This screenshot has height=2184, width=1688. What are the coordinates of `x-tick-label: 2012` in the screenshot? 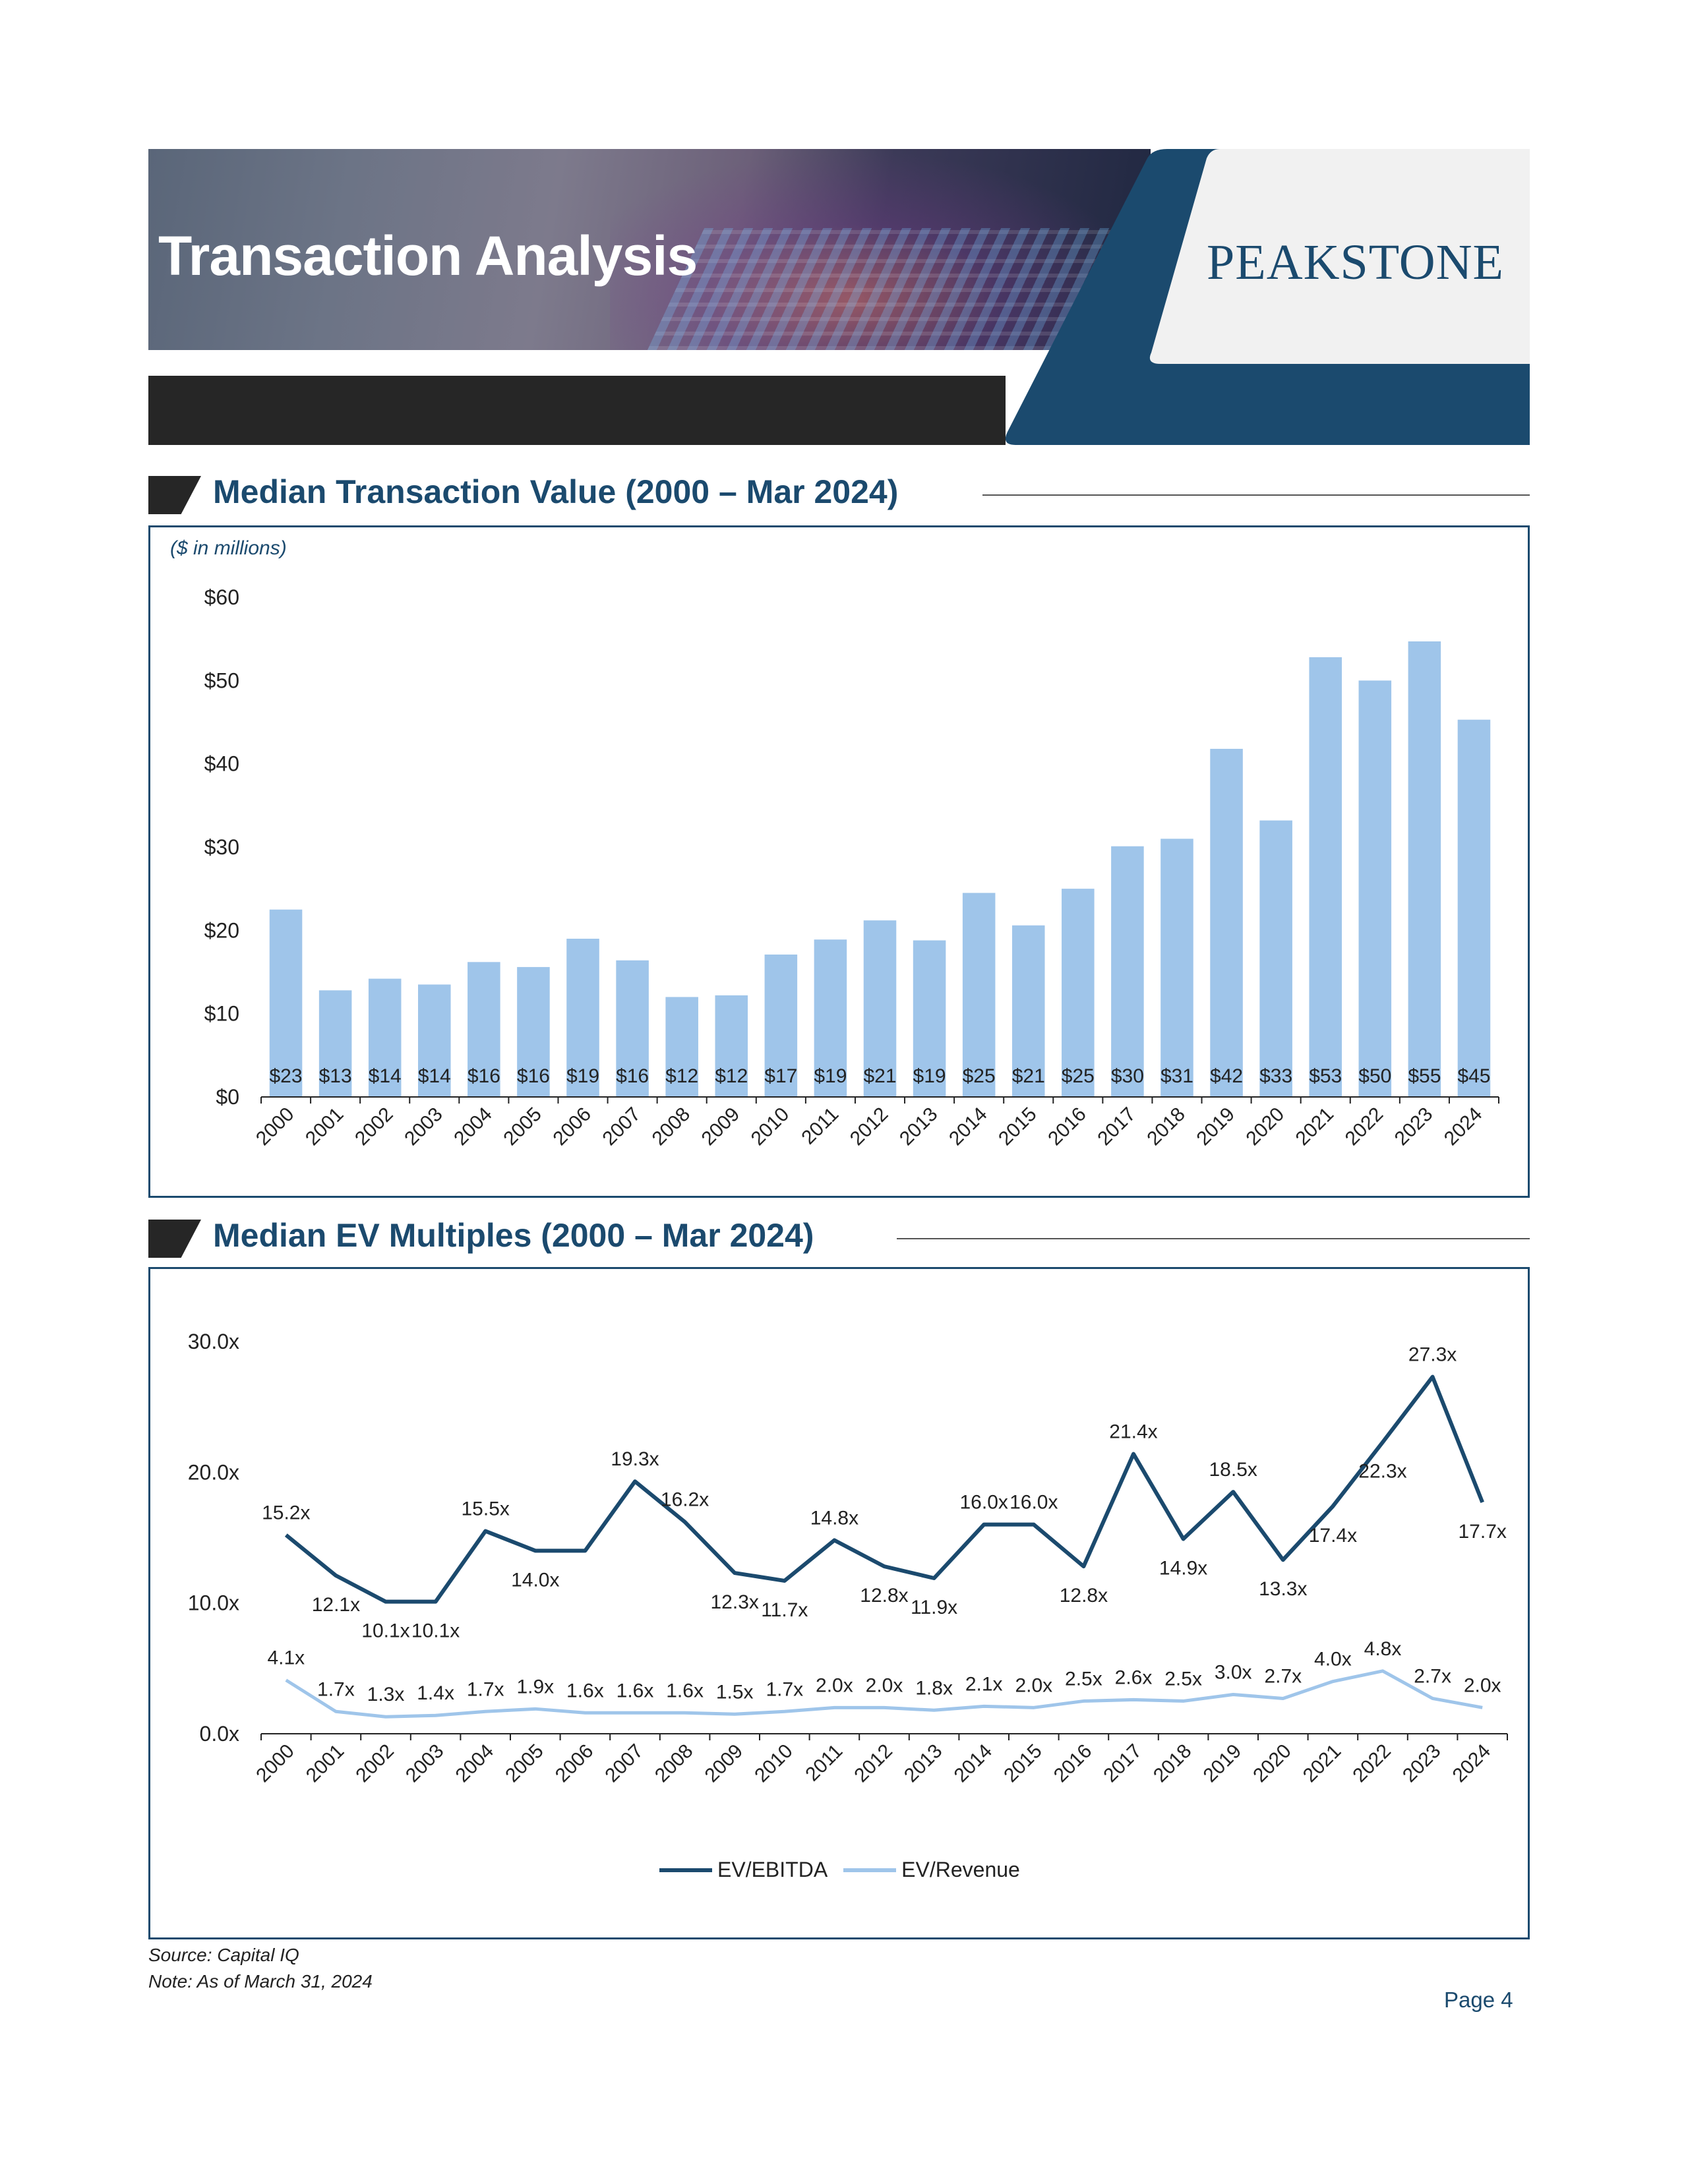 It's located at (873, 1763).